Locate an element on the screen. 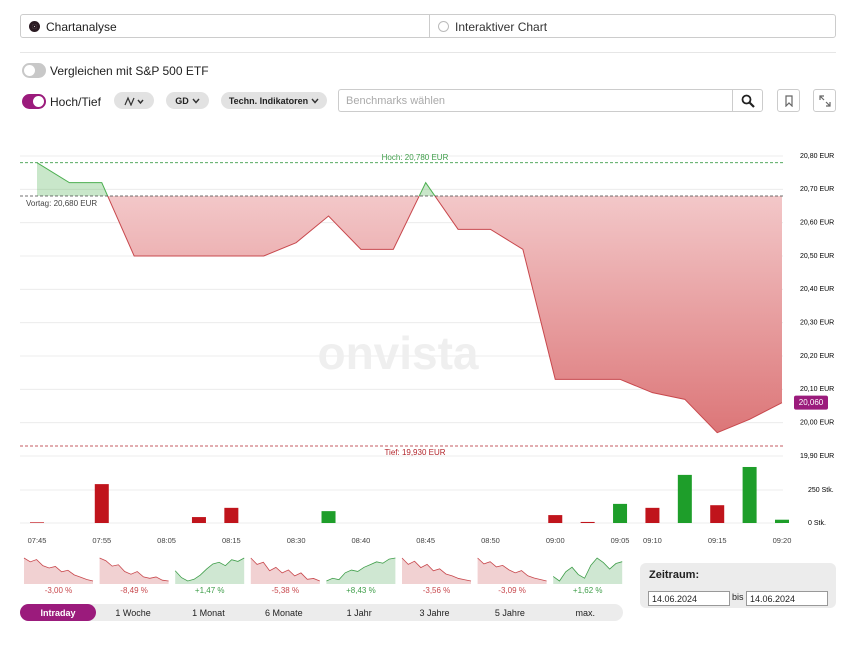  chart-type-button is located at coordinates (134, 100).